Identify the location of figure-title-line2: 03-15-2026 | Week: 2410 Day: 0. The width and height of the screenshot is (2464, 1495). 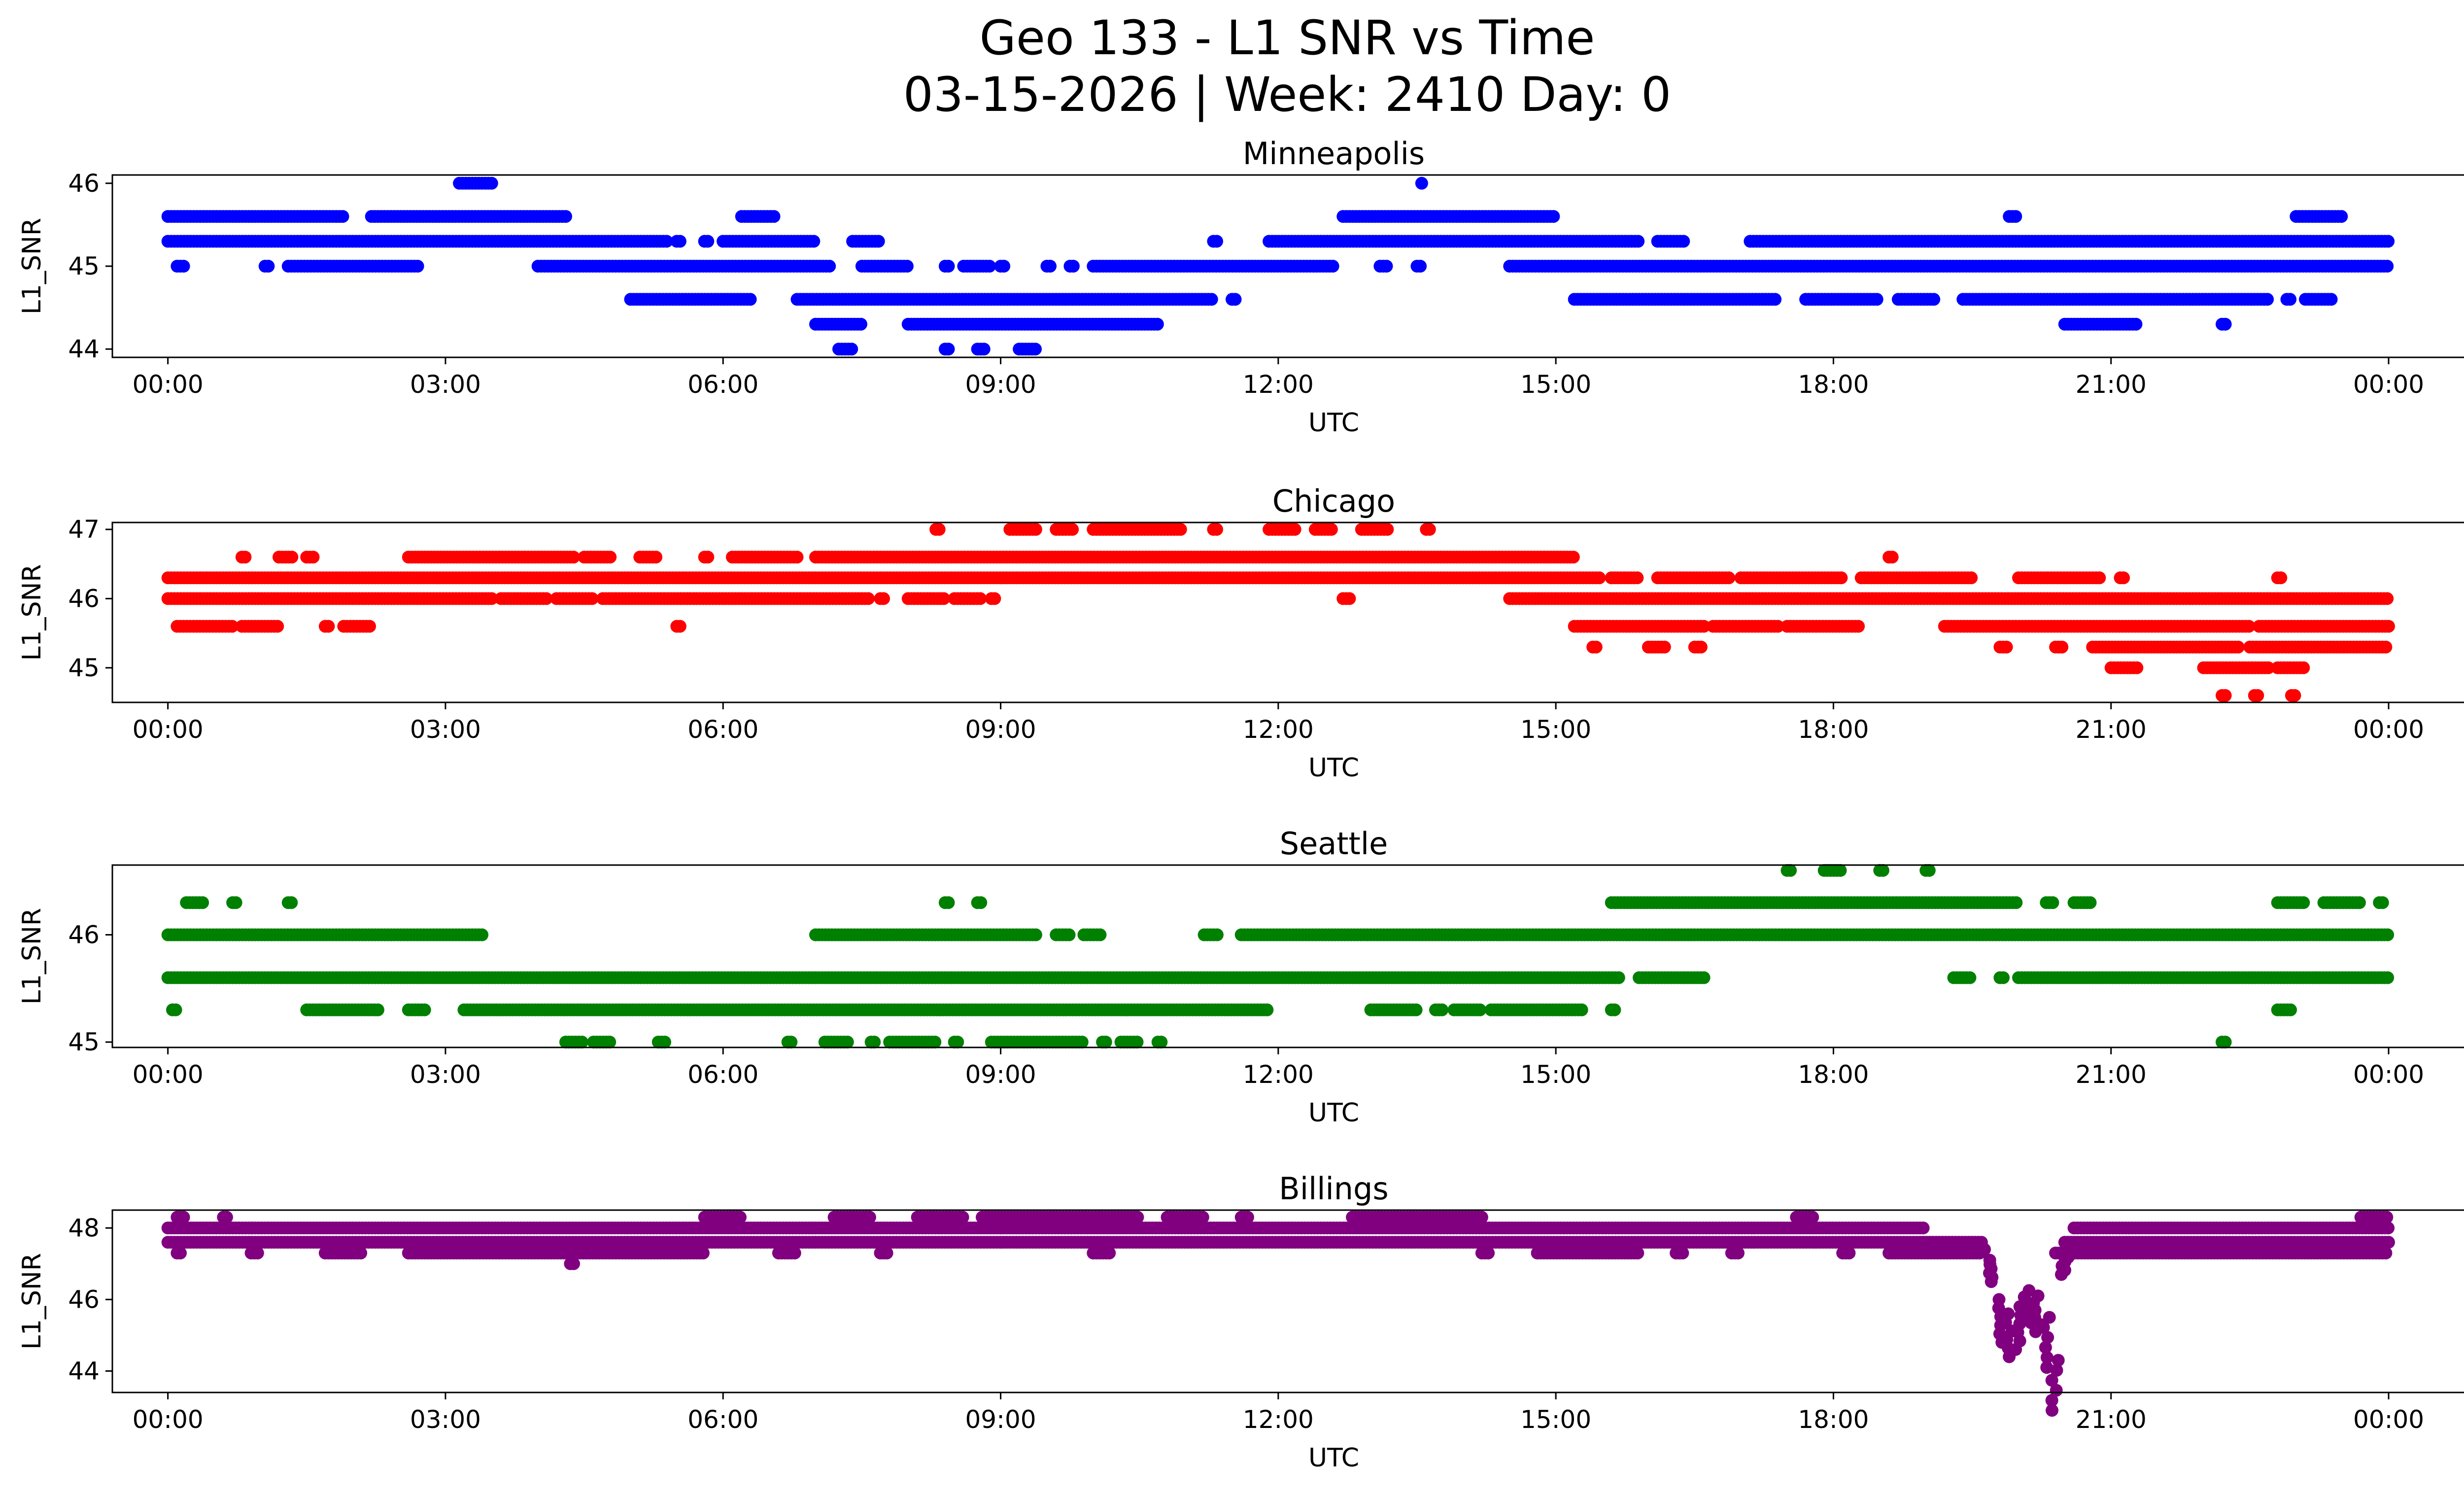
(1287, 95).